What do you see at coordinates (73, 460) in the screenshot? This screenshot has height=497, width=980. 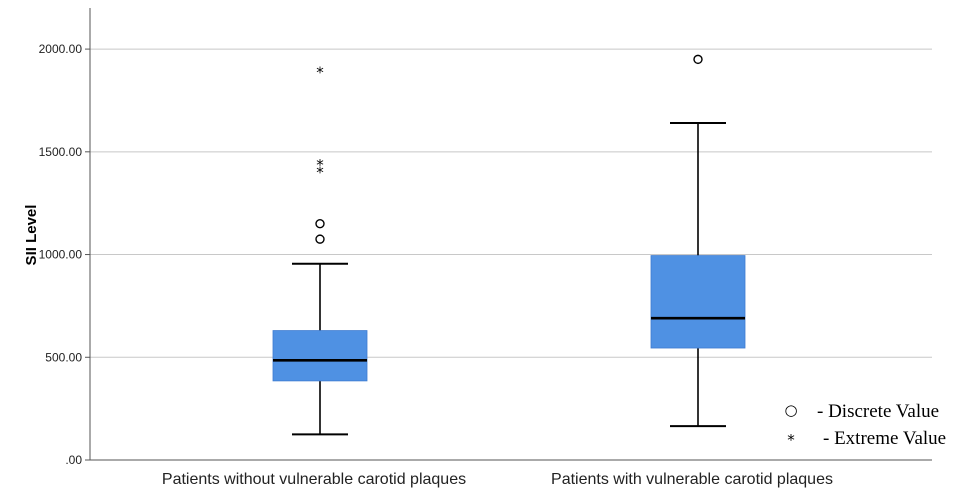 I see `y-tick-label: .00` at bounding box center [73, 460].